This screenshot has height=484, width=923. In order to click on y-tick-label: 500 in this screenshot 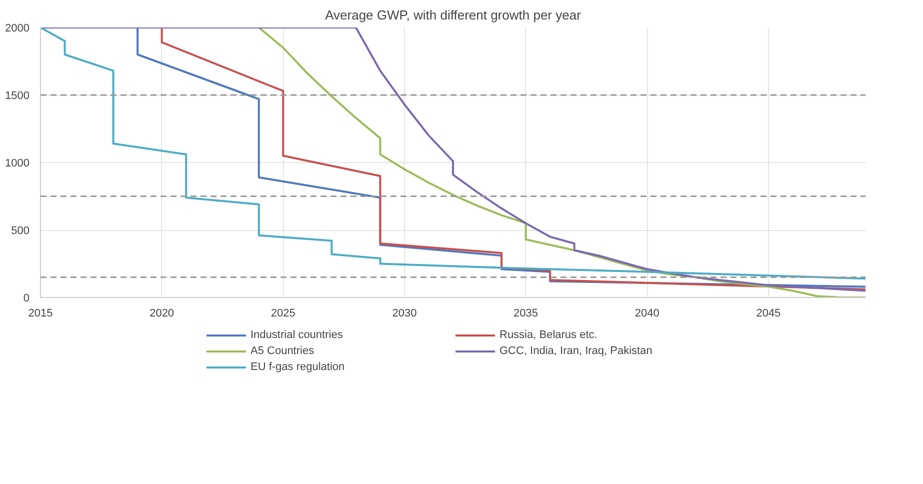, I will do `click(20, 231)`.